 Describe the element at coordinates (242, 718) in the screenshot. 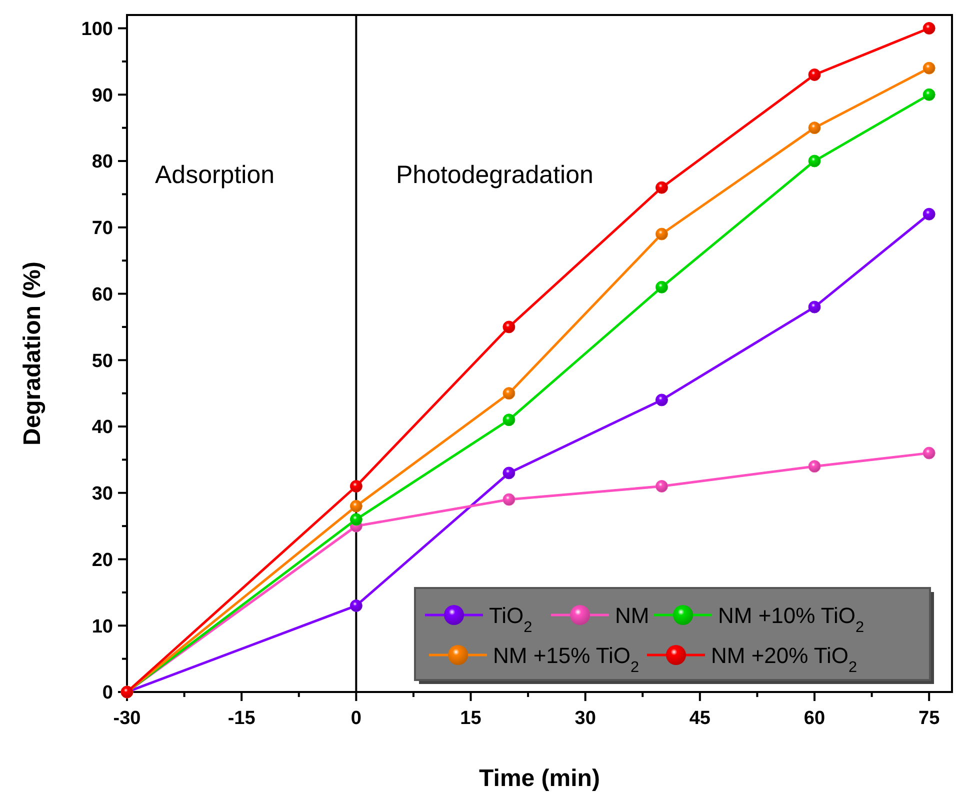

I see `x-tick-label: -15` at that location.